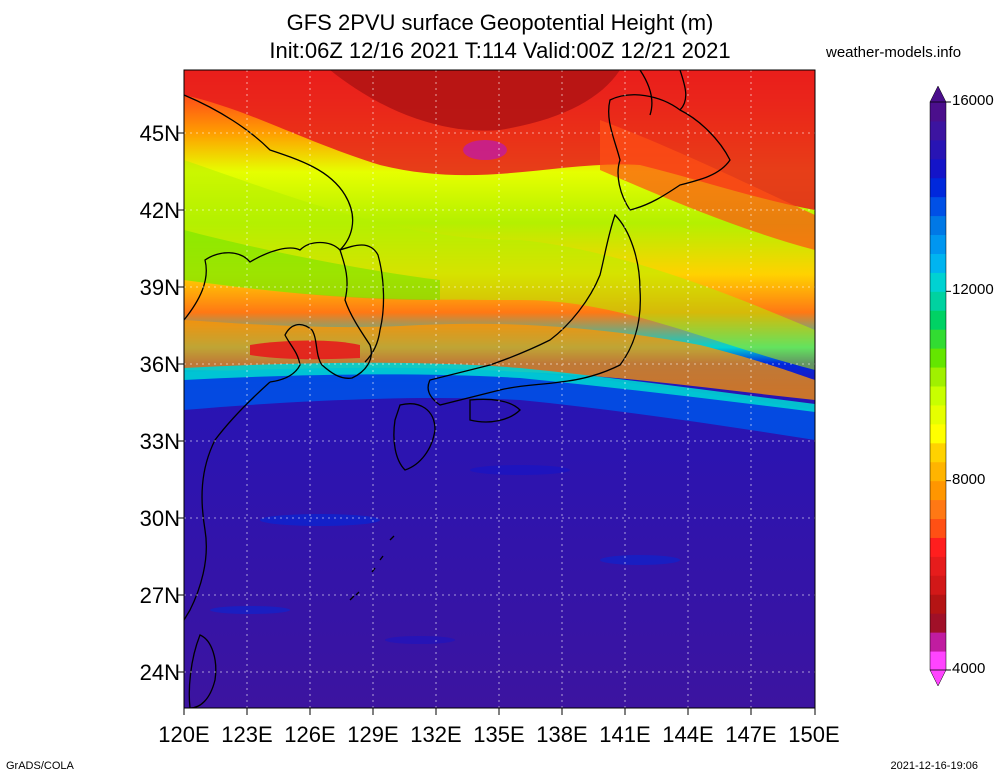 This screenshot has height=779, width=1000. I want to click on lat-label-39n: 39N, so click(159, 287).